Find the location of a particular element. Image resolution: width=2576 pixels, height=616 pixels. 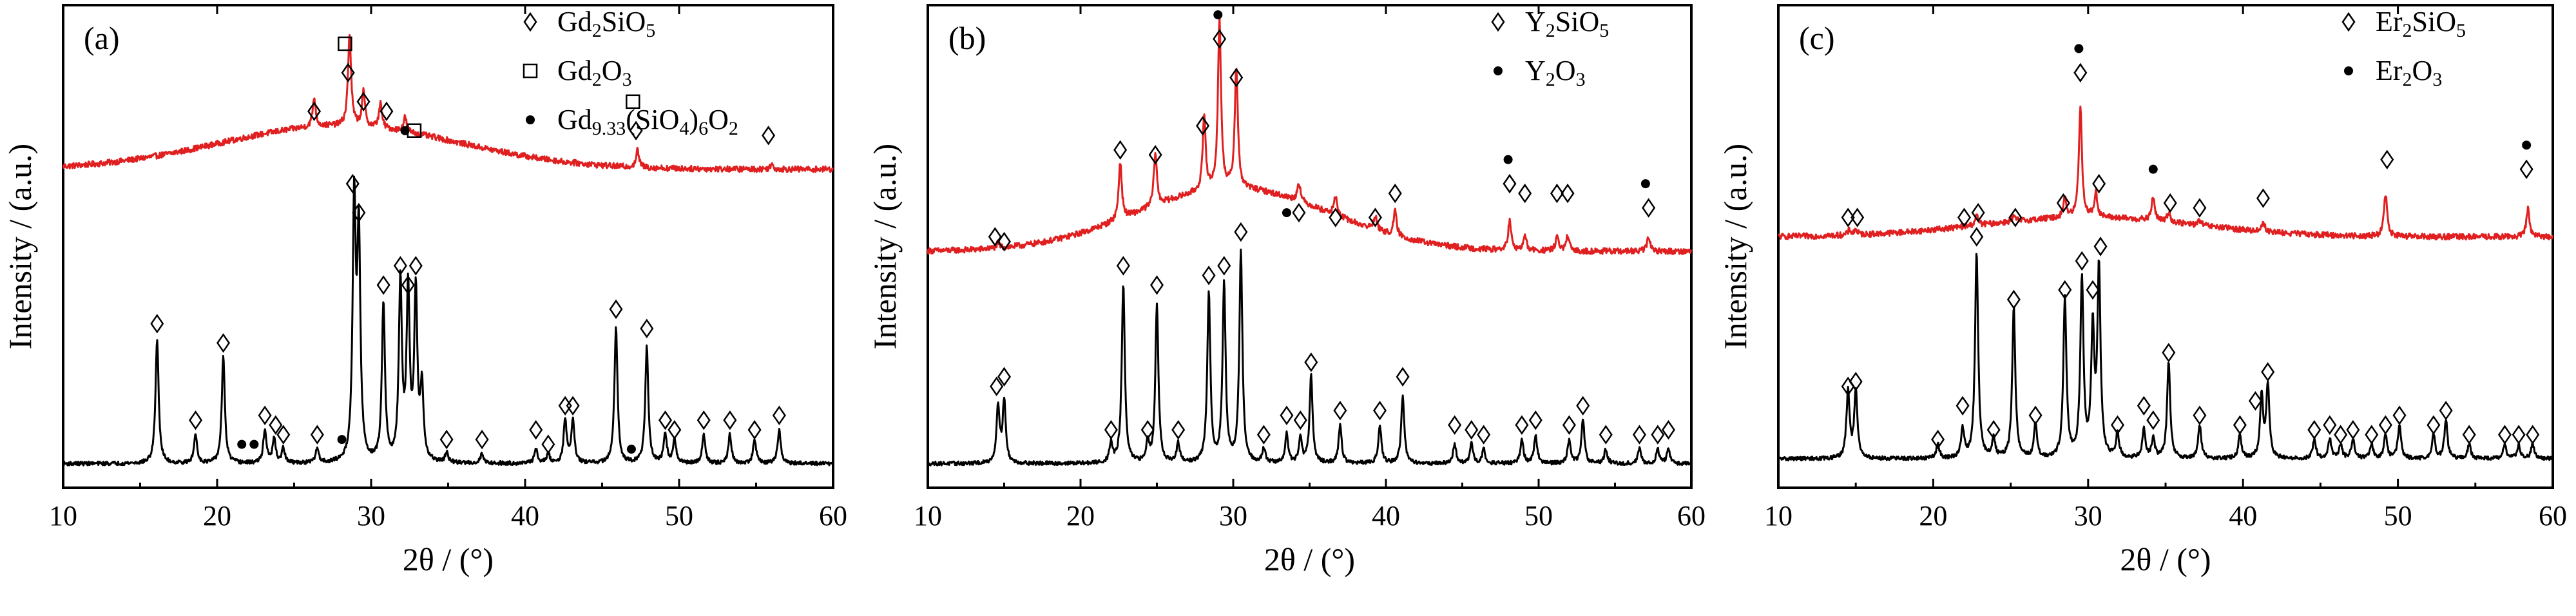

panel-label: (b) is located at coordinates (967, 38).